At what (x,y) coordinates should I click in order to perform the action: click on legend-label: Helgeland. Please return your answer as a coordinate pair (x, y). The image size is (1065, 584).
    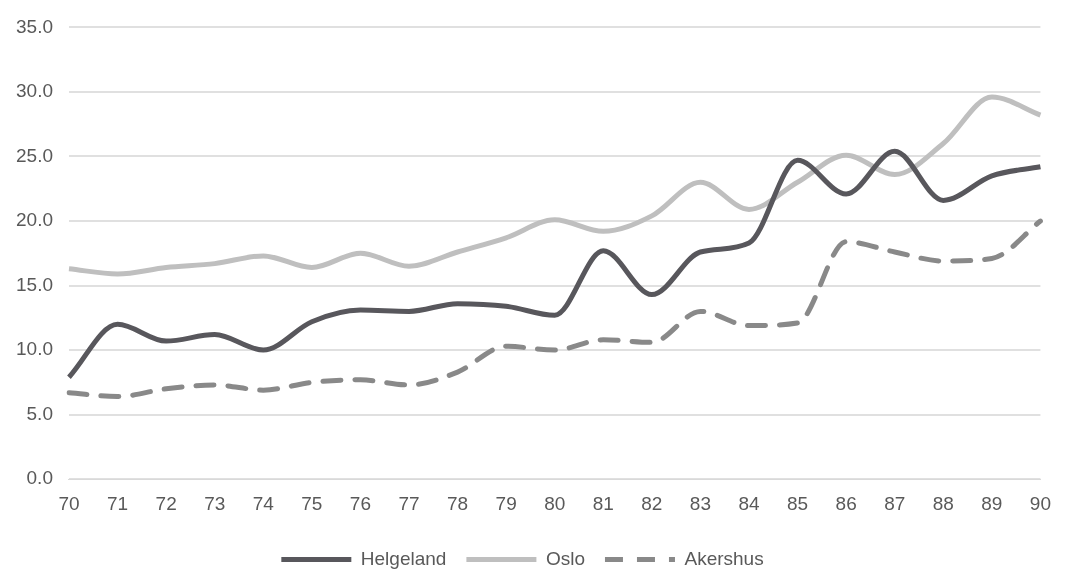
    Looking at the image, I should click on (403, 558).